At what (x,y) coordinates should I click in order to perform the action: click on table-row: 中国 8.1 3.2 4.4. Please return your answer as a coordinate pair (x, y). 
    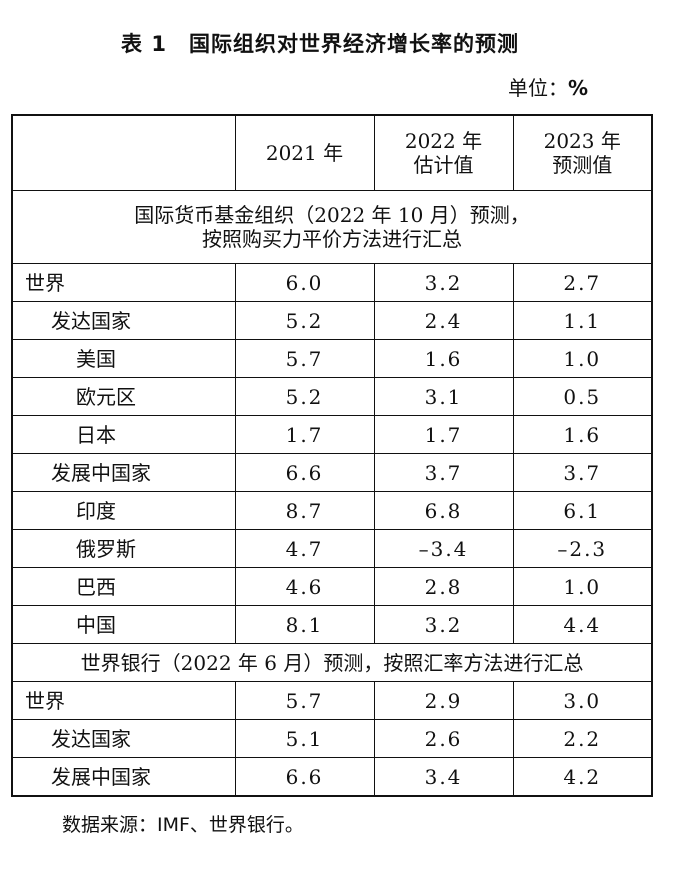
    Looking at the image, I should click on (332, 624).